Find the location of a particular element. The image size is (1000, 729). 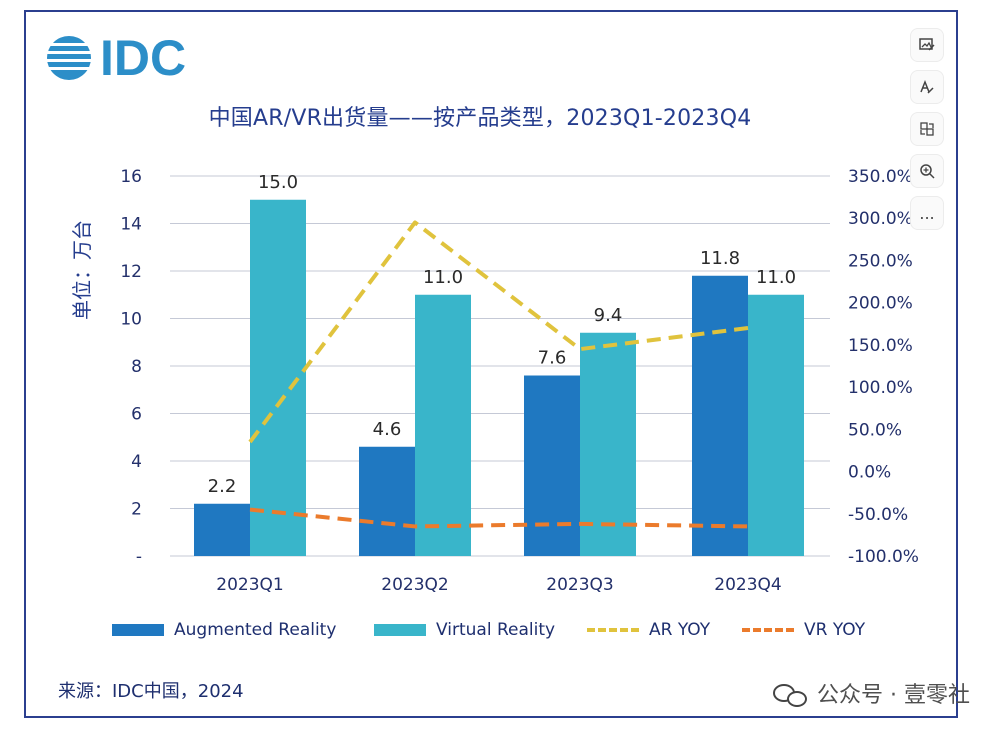

bar-label-augmented-reality: 7.6 is located at coordinates (552, 358).